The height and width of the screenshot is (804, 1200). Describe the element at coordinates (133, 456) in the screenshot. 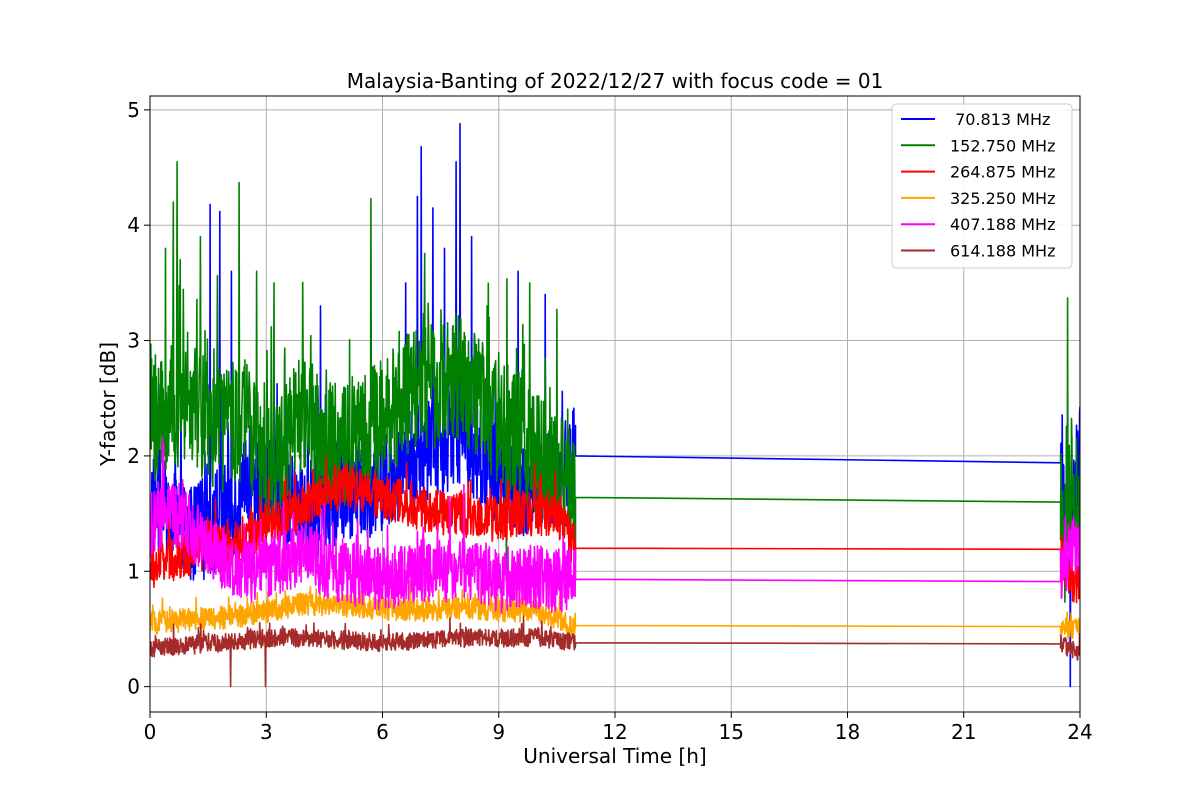

I see `y-tick-label: 2` at that location.